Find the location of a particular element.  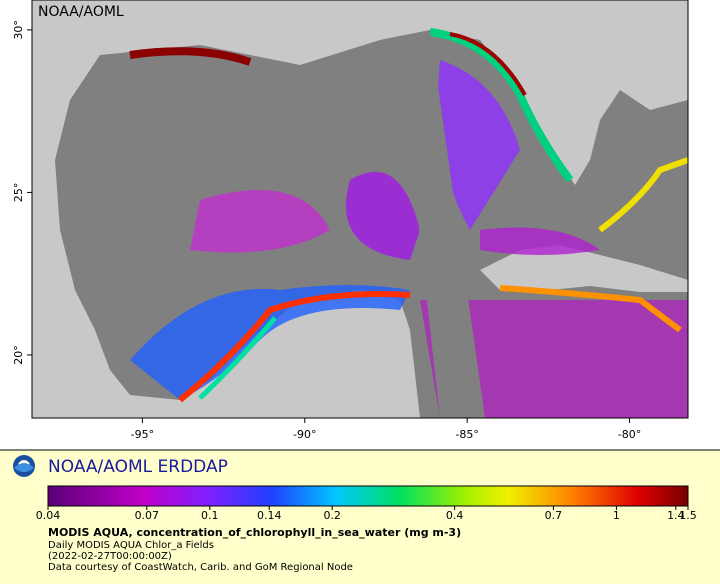

x-tick-label: -80° is located at coordinates (629, 434).